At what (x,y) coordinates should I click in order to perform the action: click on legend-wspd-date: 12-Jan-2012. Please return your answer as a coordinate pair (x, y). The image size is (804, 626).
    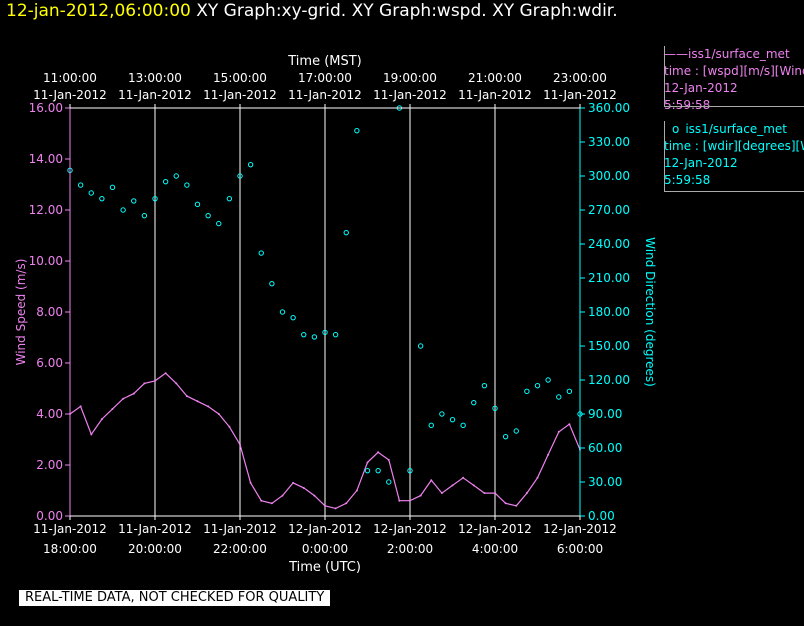
    Looking at the image, I should click on (701, 88).